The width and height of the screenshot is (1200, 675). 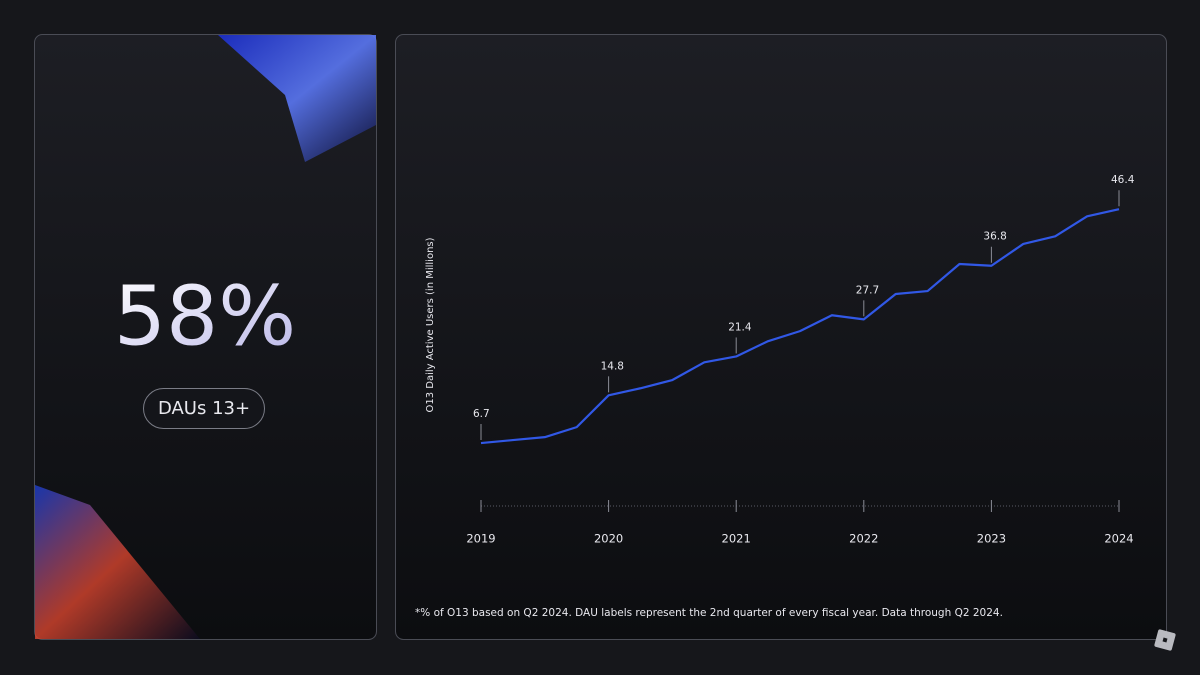 What do you see at coordinates (297, 98) in the screenshot?
I see `decor-top` at bounding box center [297, 98].